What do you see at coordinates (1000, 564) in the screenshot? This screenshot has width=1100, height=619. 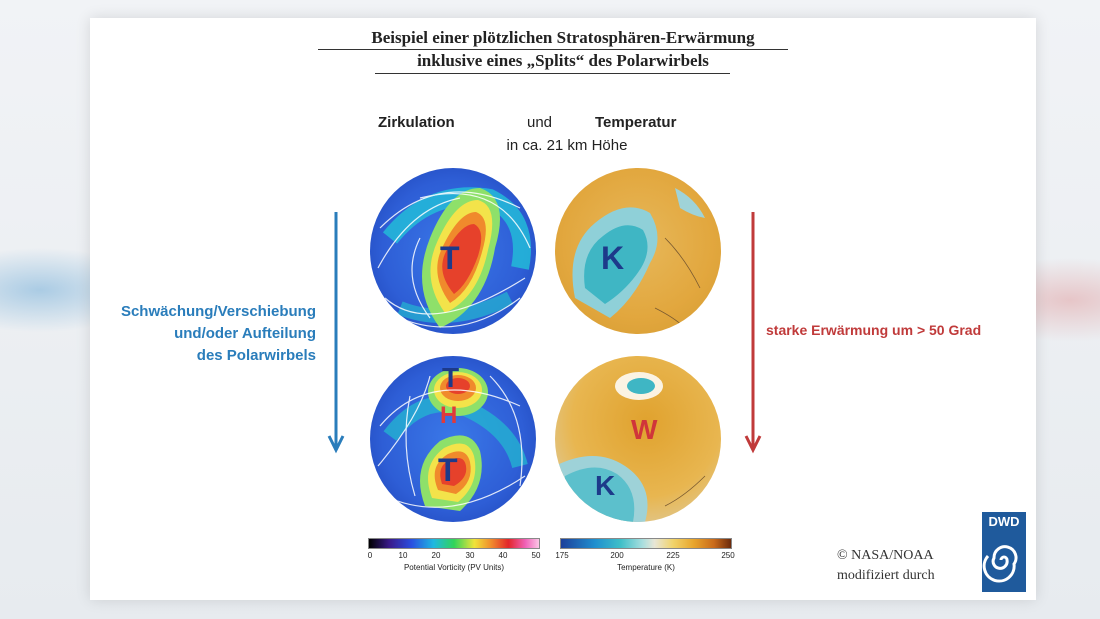 I see `swirl-icon` at bounding box center [1000, 564].